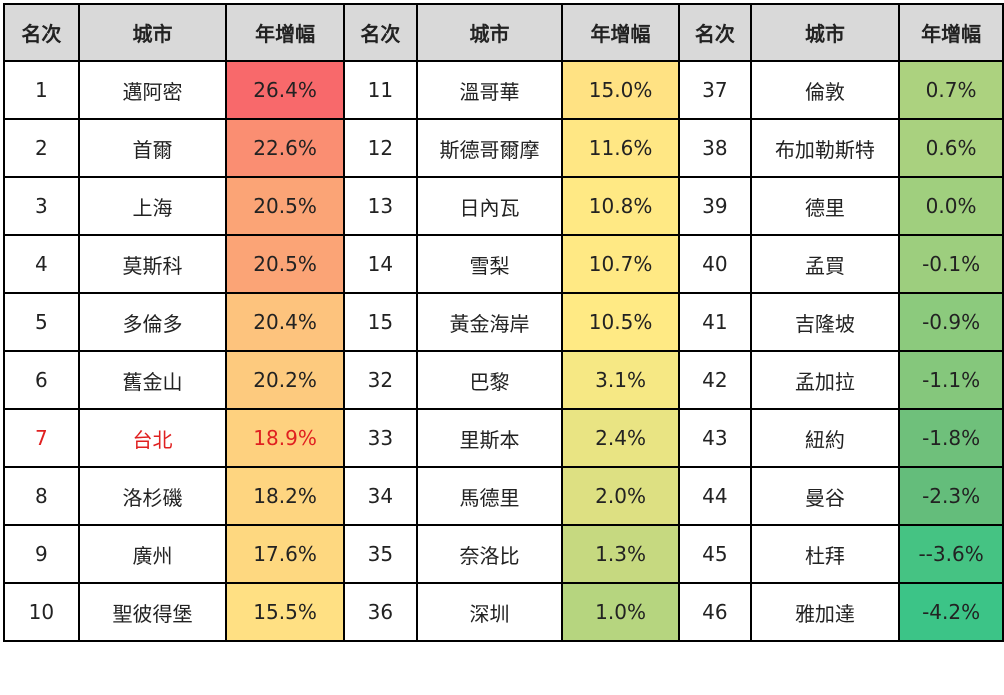  I want to click on table-row: 6 舊金山 20.2% 32 巴黎 3.1% 42 孟加拉 -1.1%, so click(503, 380).